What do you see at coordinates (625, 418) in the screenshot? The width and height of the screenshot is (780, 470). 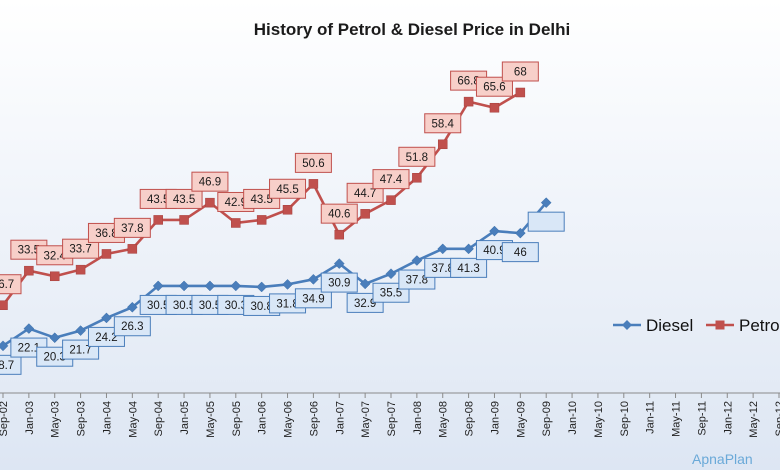 I see `x-tick-label: Sep-10` at bounding box center [625, 418].